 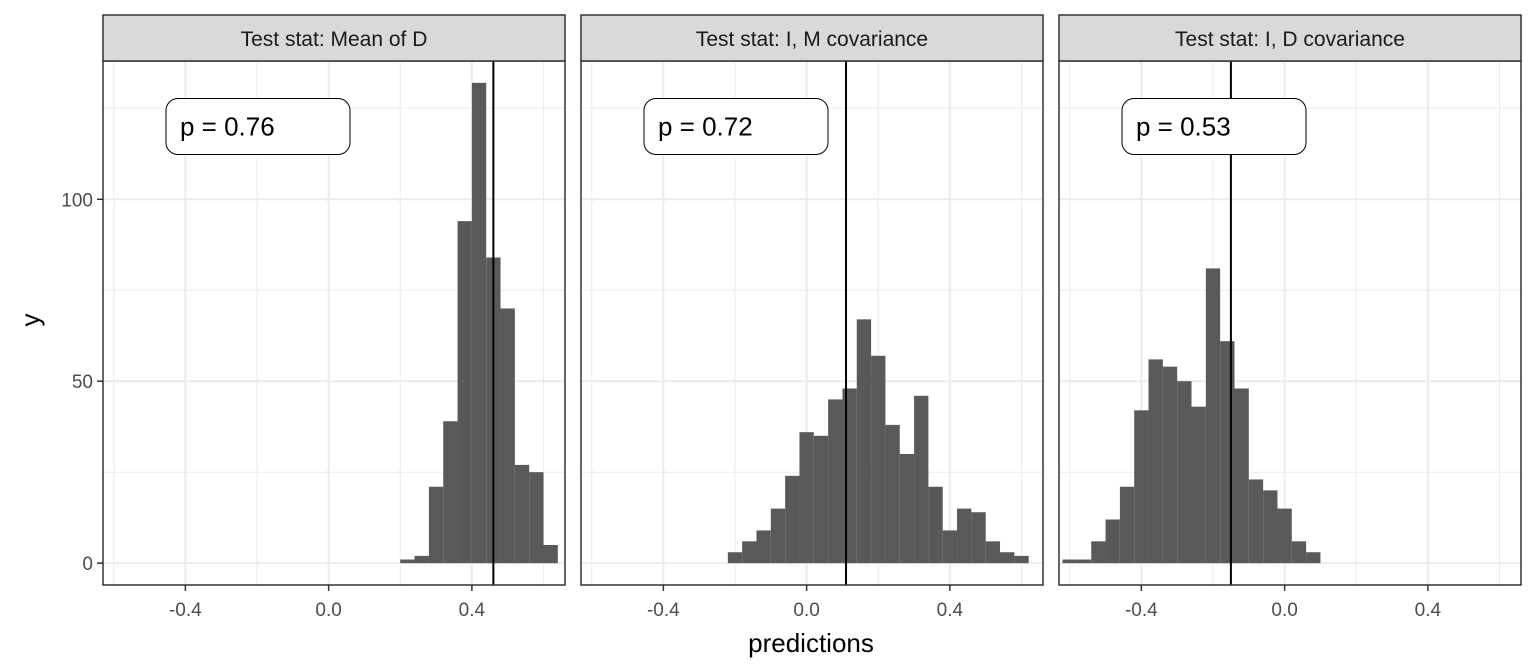 I want to click on facet-strip-label: Test stat: Mean of D, so click(x=334, y=39).